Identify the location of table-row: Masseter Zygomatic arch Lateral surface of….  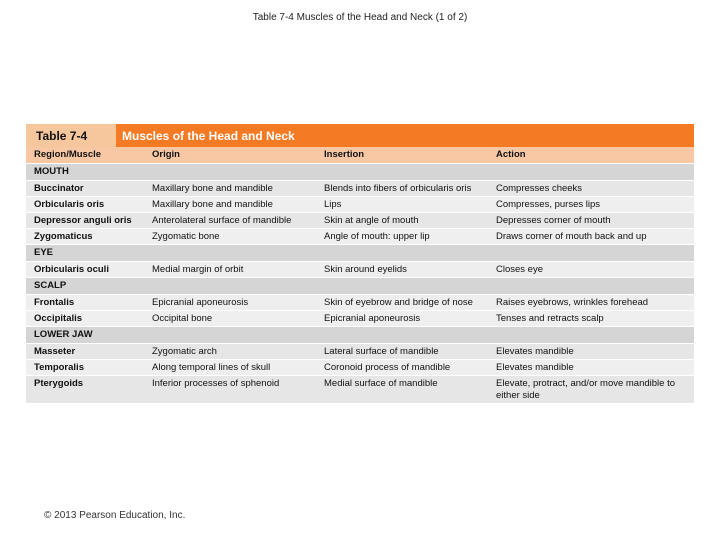
(360, 352).